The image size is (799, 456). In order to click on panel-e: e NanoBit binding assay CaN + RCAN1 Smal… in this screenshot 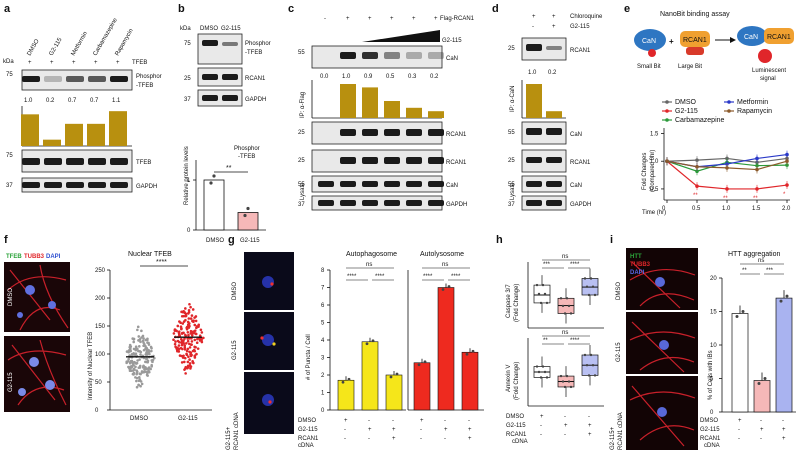, I will do `click(709, 109)`.